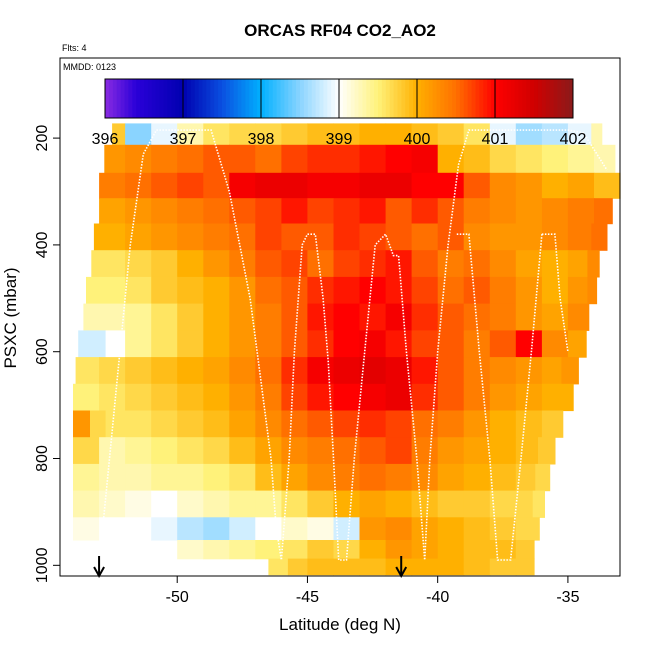  I want to click on flight-track-segment, so click(499, 397).